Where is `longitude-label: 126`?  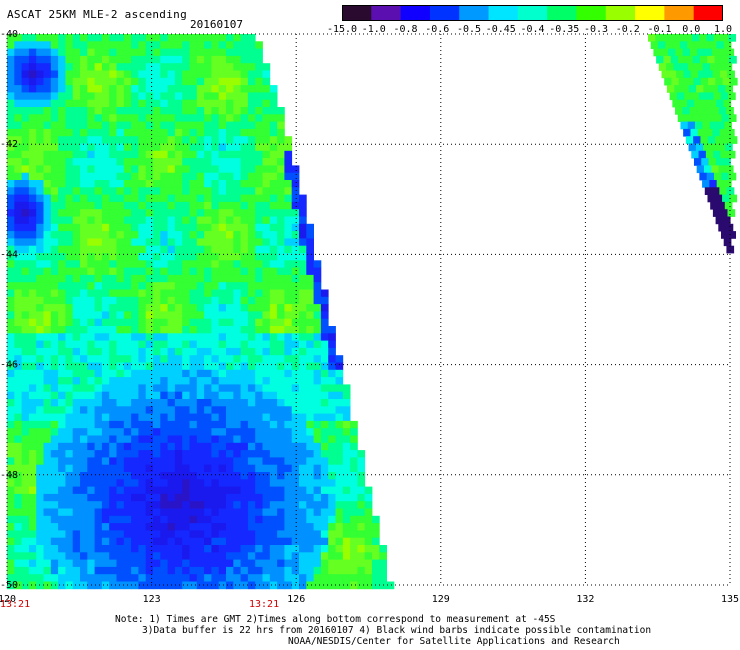
longitude-label: 126 is located at coordinates (296, 599).